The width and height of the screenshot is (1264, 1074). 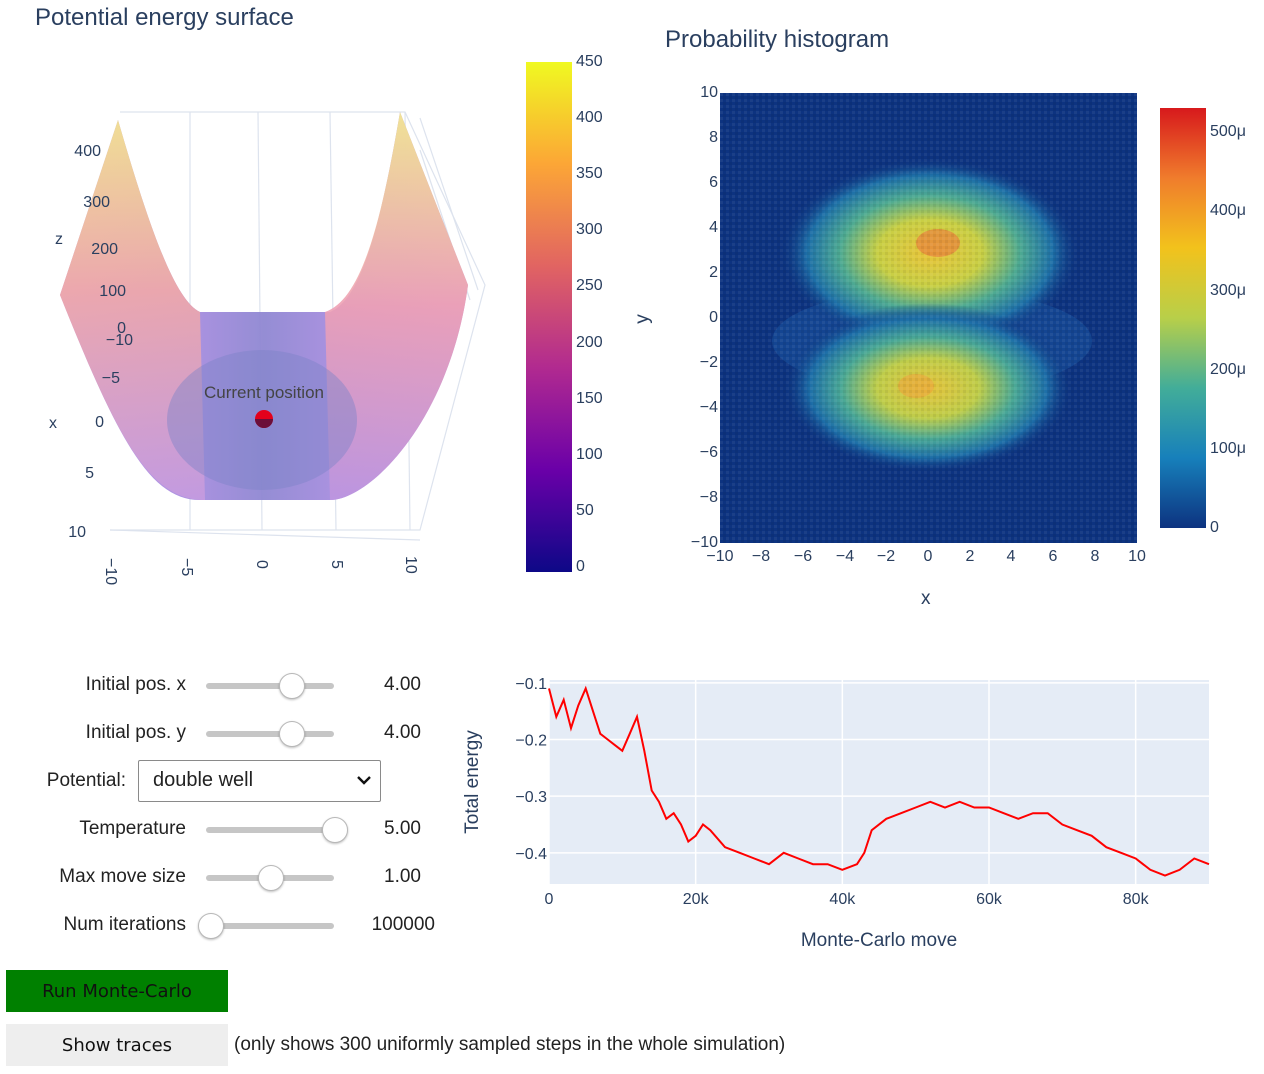 I want to click on chevron-down-icon, so click(x=364, y=780).